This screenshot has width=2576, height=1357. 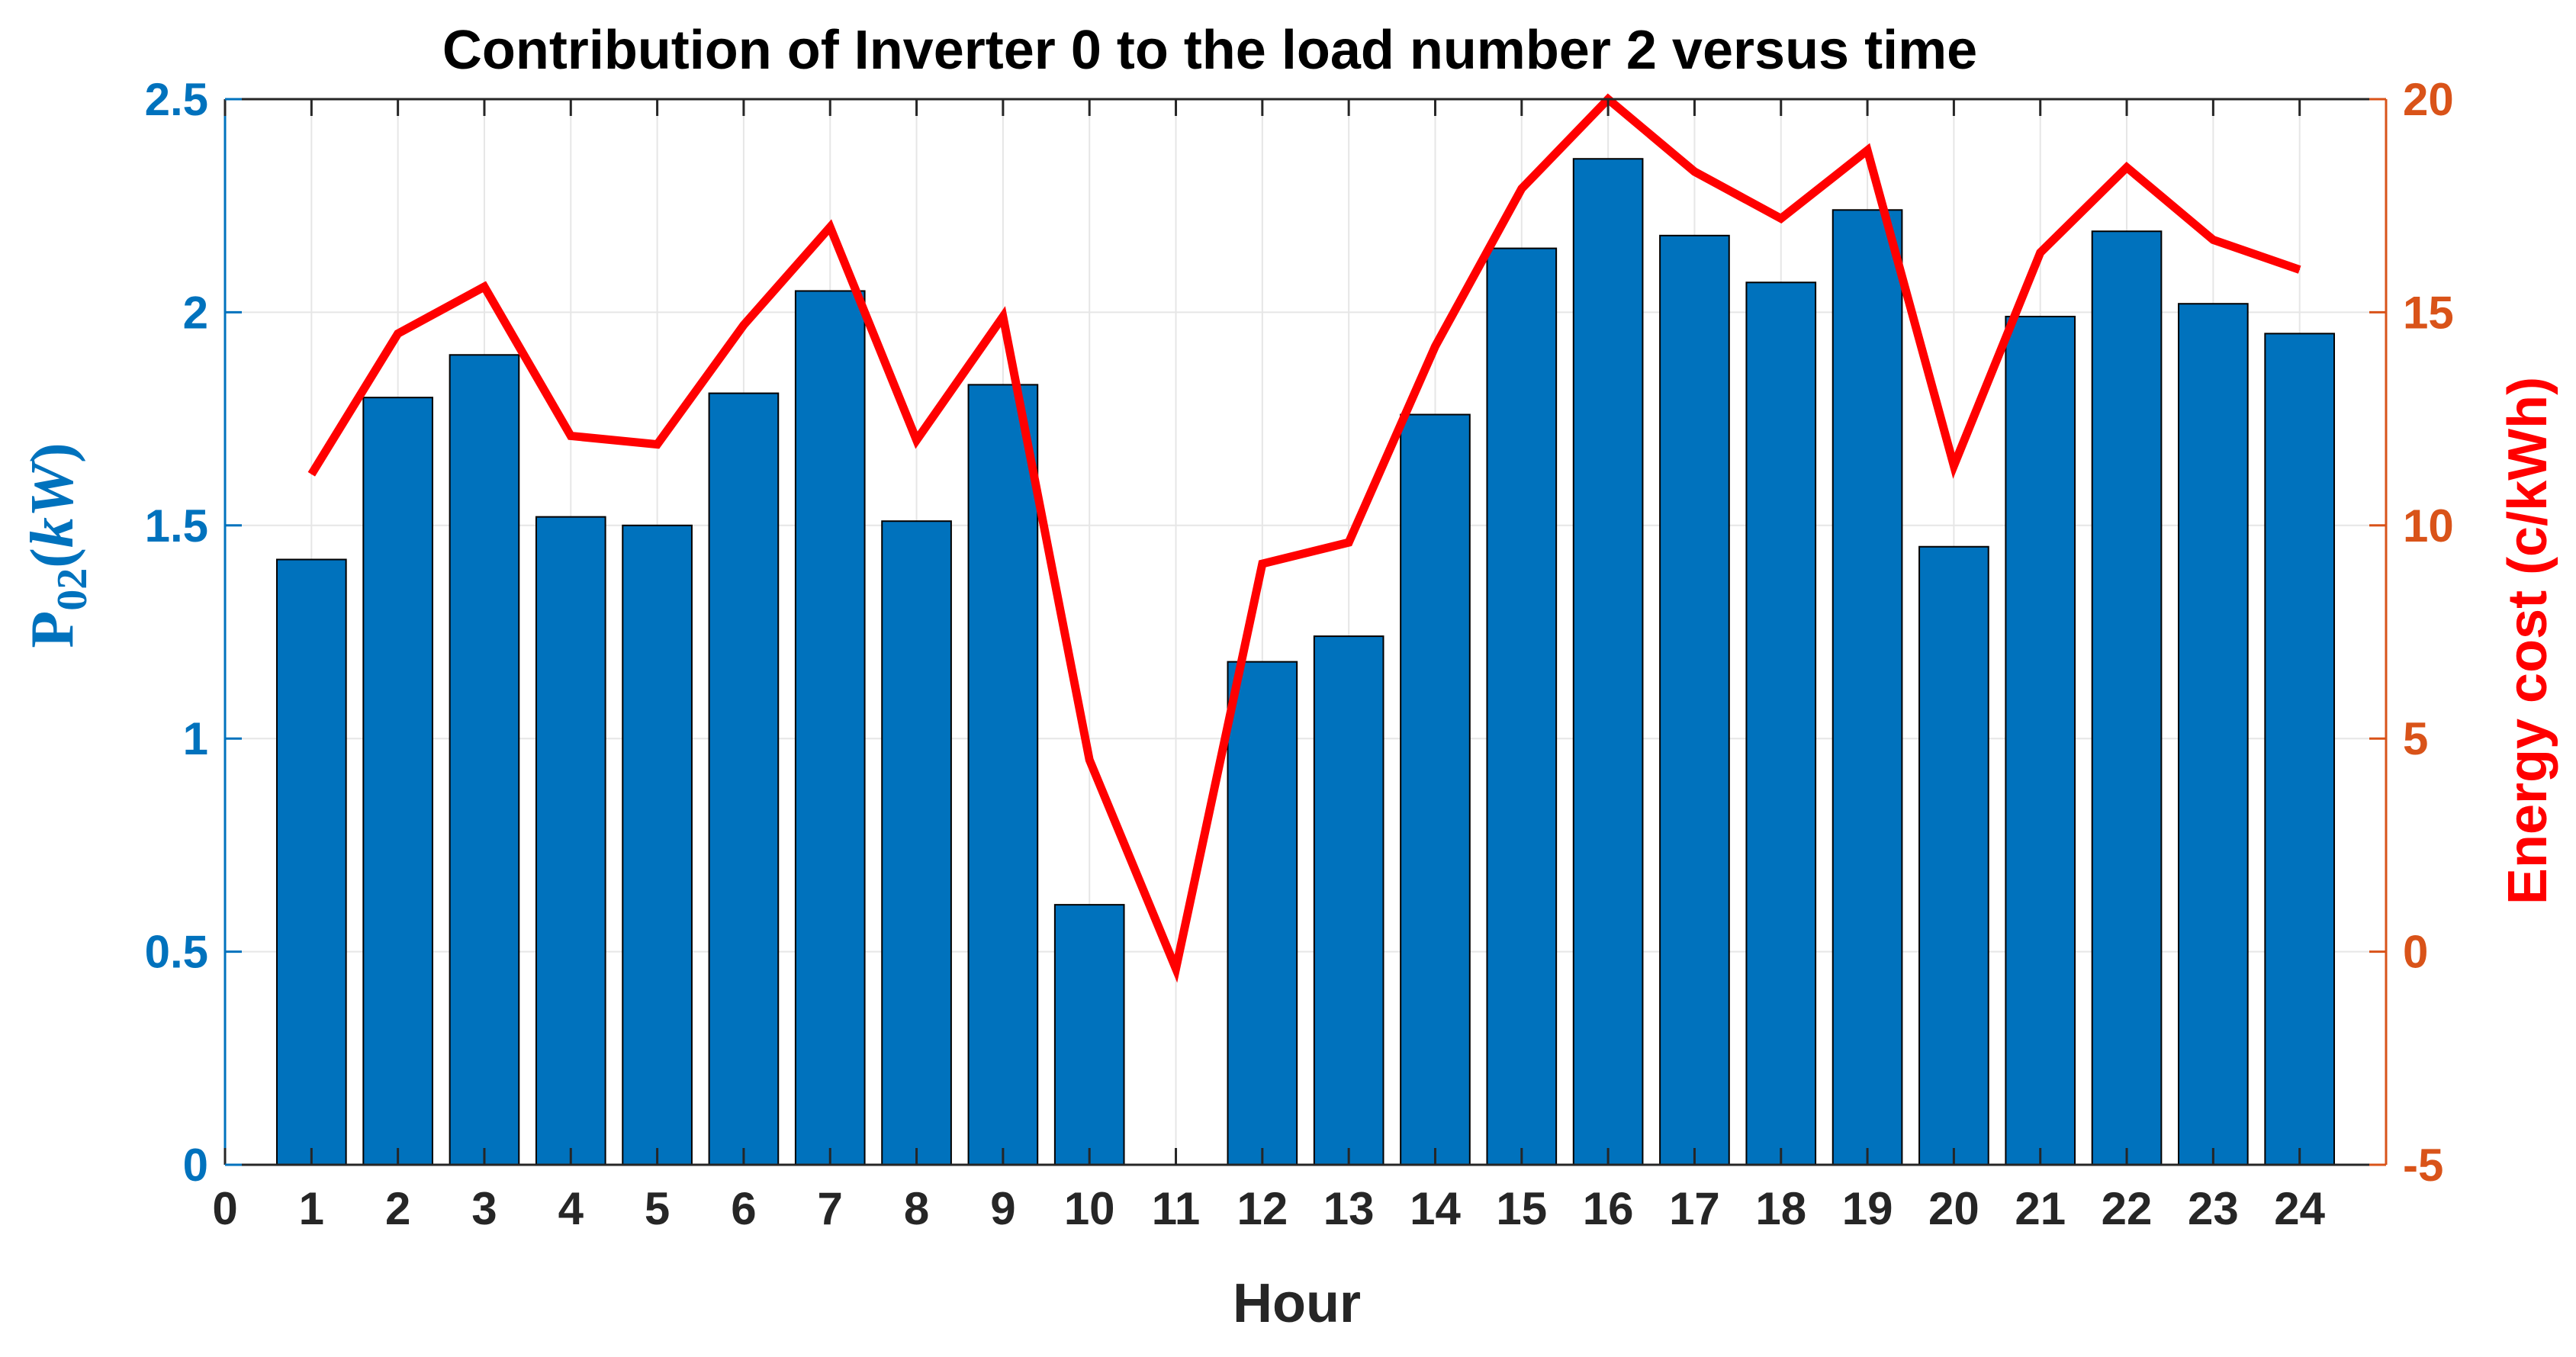 I want to click on x-tick-label: 16, so click(x=1609, y=1209).